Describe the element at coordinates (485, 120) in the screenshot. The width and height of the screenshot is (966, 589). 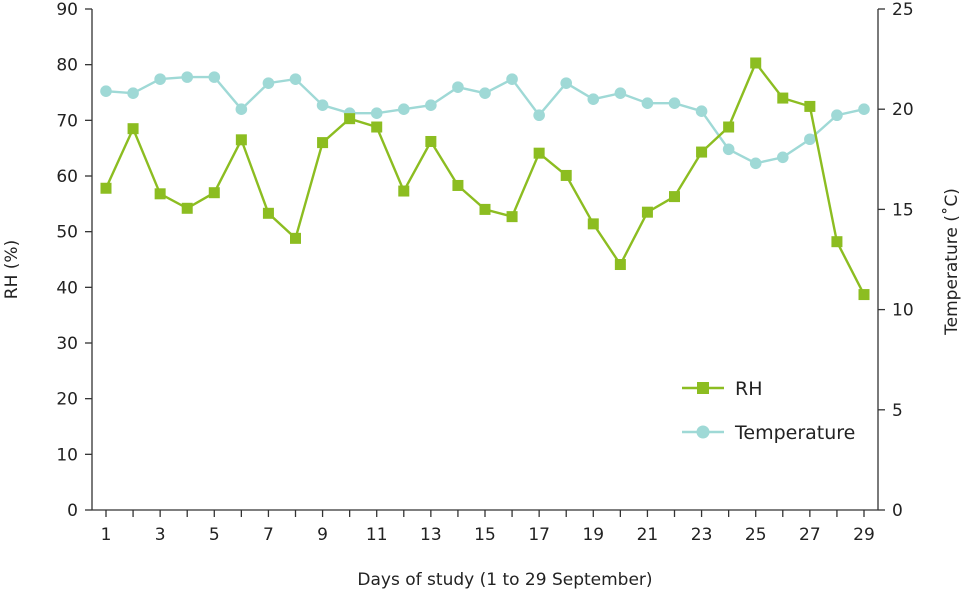
I see `series-temperature` at that location.